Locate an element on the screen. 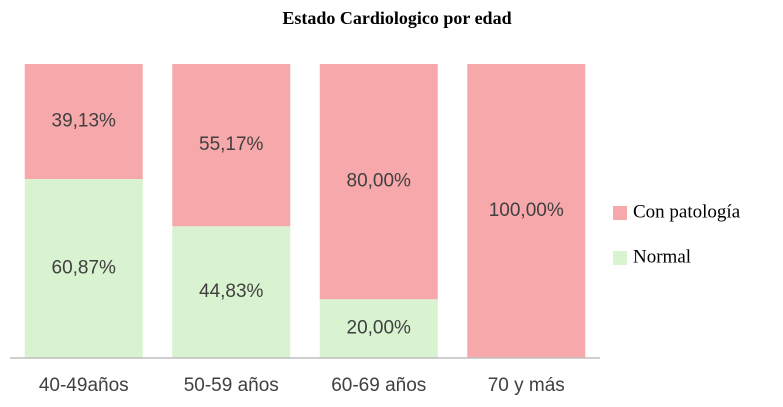  x-tick-label: 50-59 años is located at coordinates (231, 385).